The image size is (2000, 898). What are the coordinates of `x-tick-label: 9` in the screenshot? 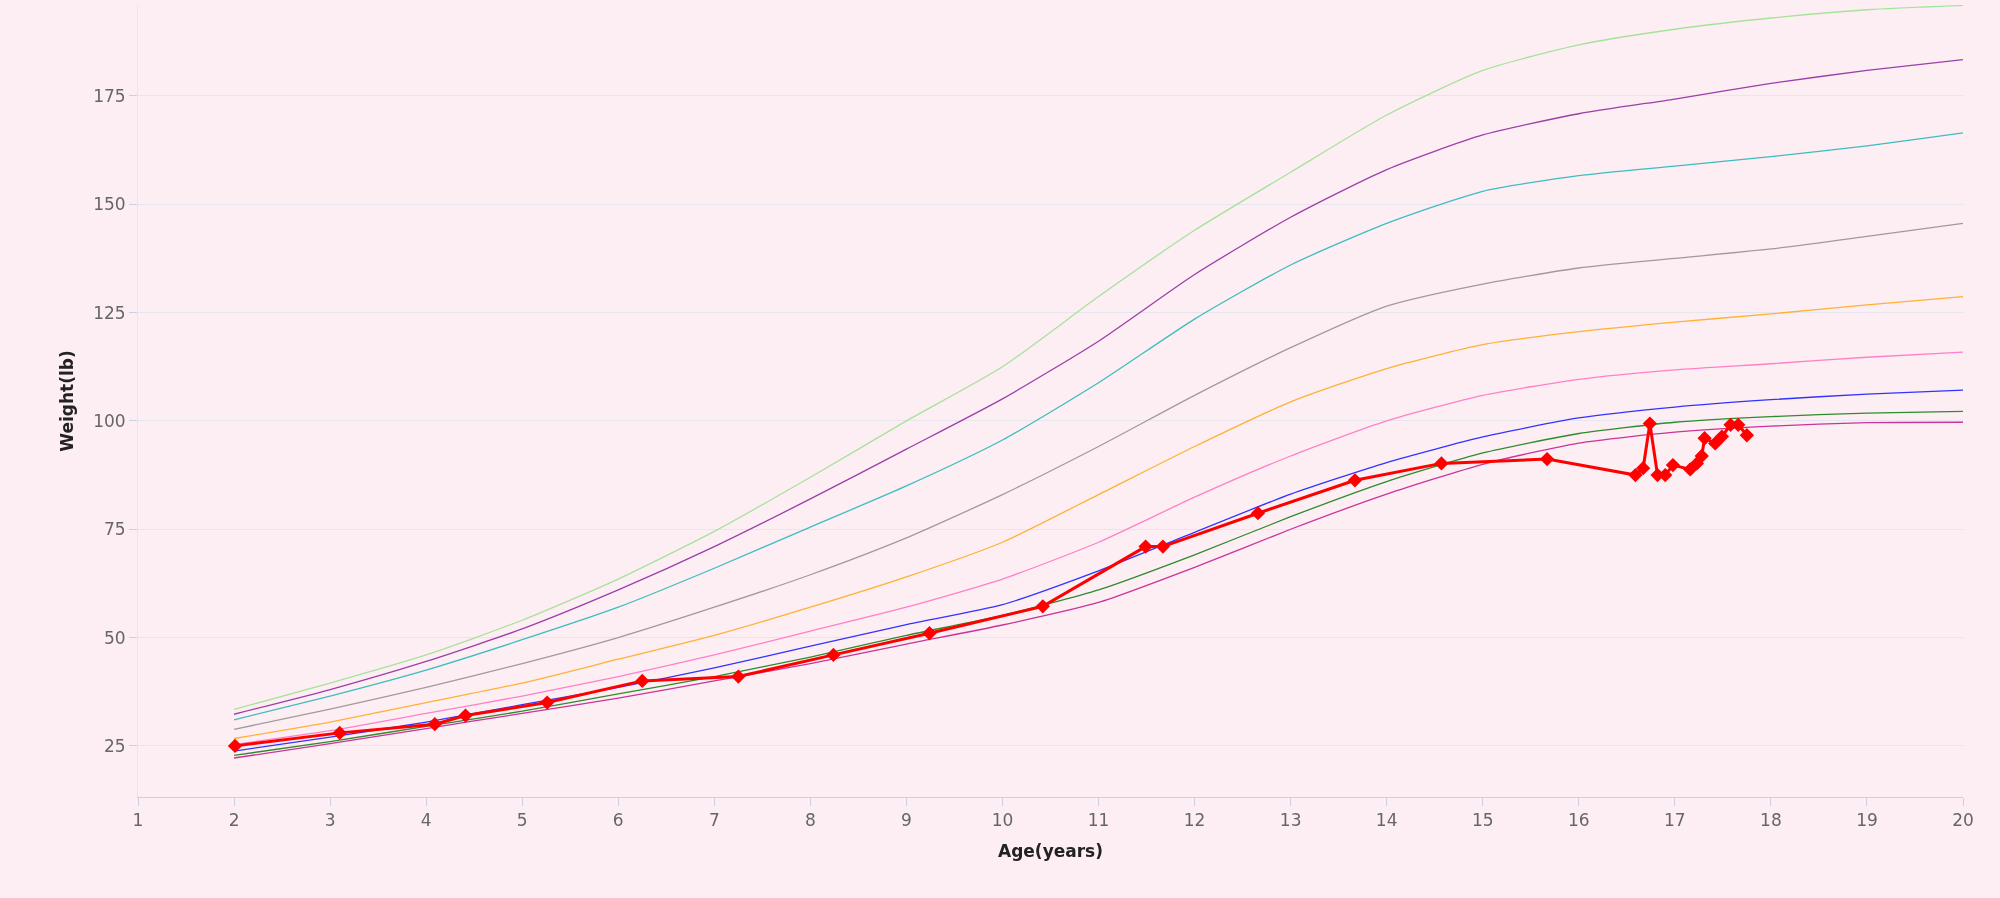 It's located at (906, 820).